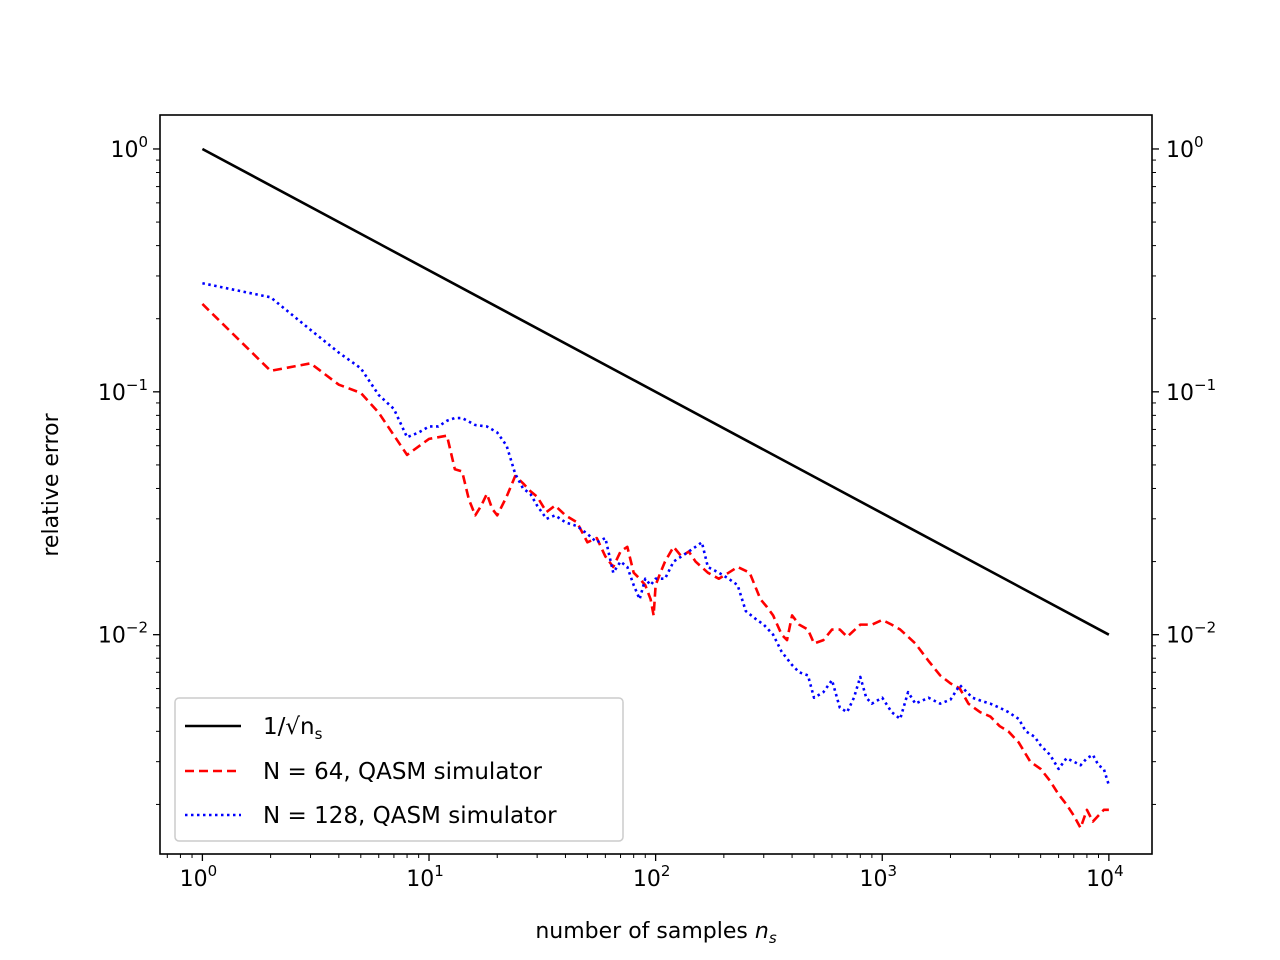  What do you see at coordinates (123, 634) in the screenshot?
I see `y-tick-label-left: 10⁻²` at bounding box center [123, 634].